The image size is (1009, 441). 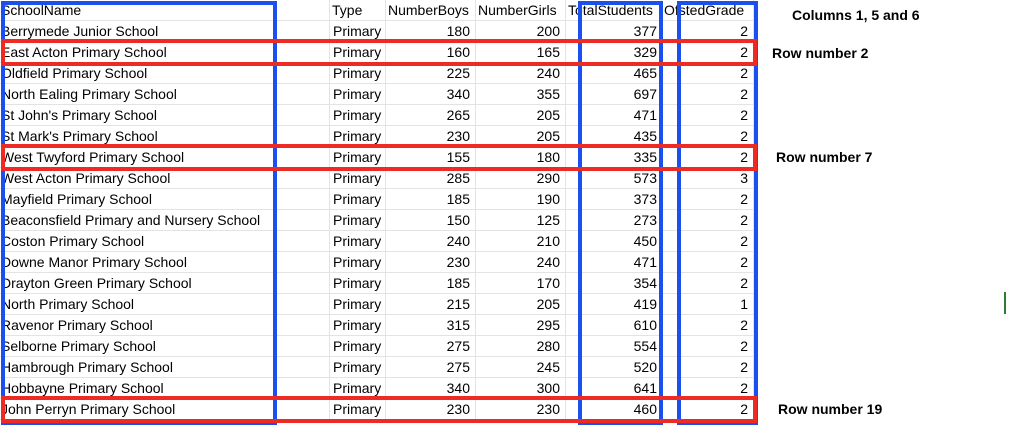 I want to click on total-students-cell: 273, so click(x=614, y=220).